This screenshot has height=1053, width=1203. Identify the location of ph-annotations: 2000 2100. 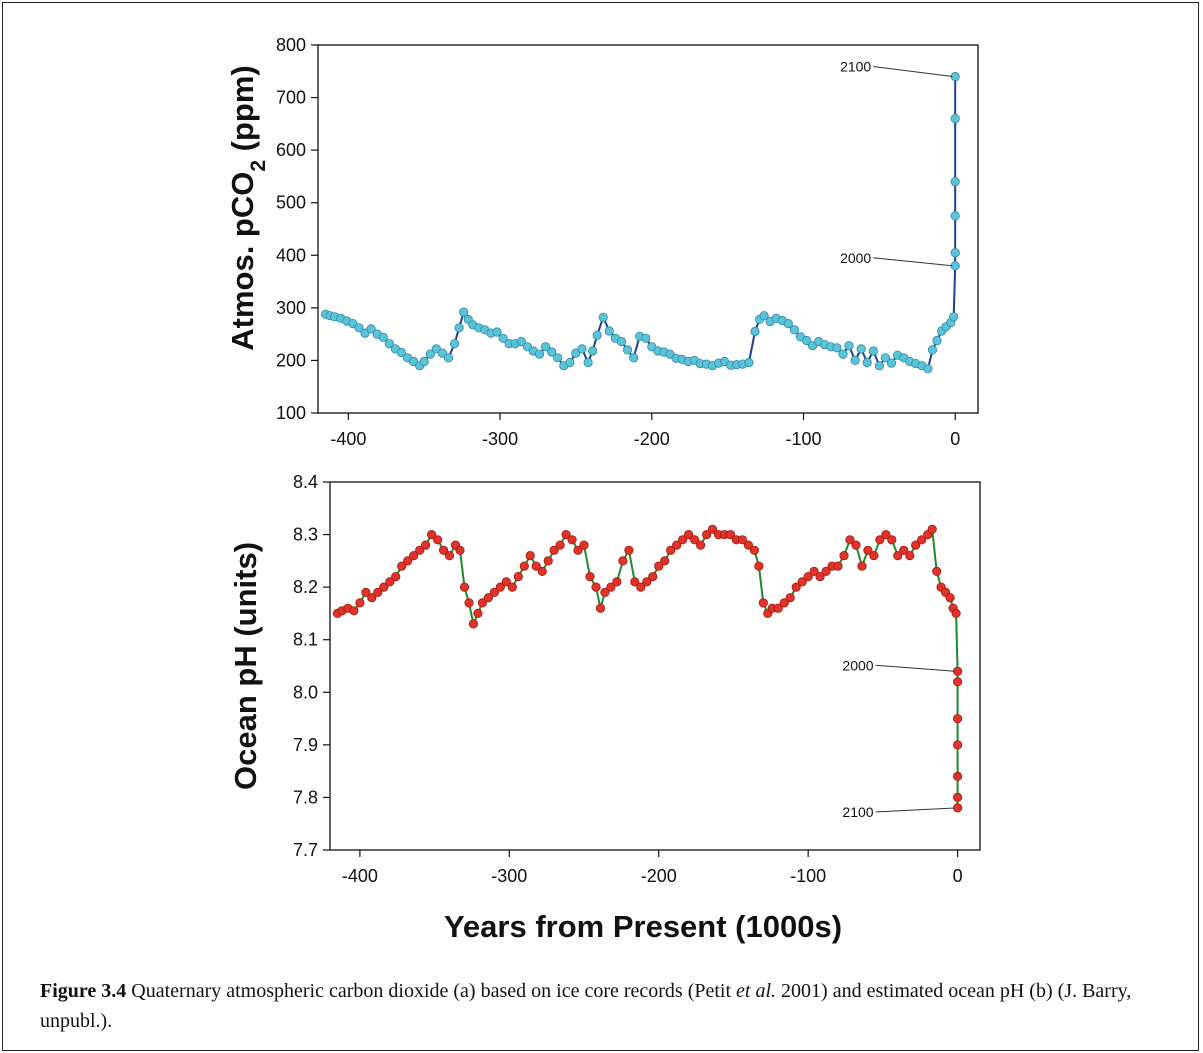
(898, 738).